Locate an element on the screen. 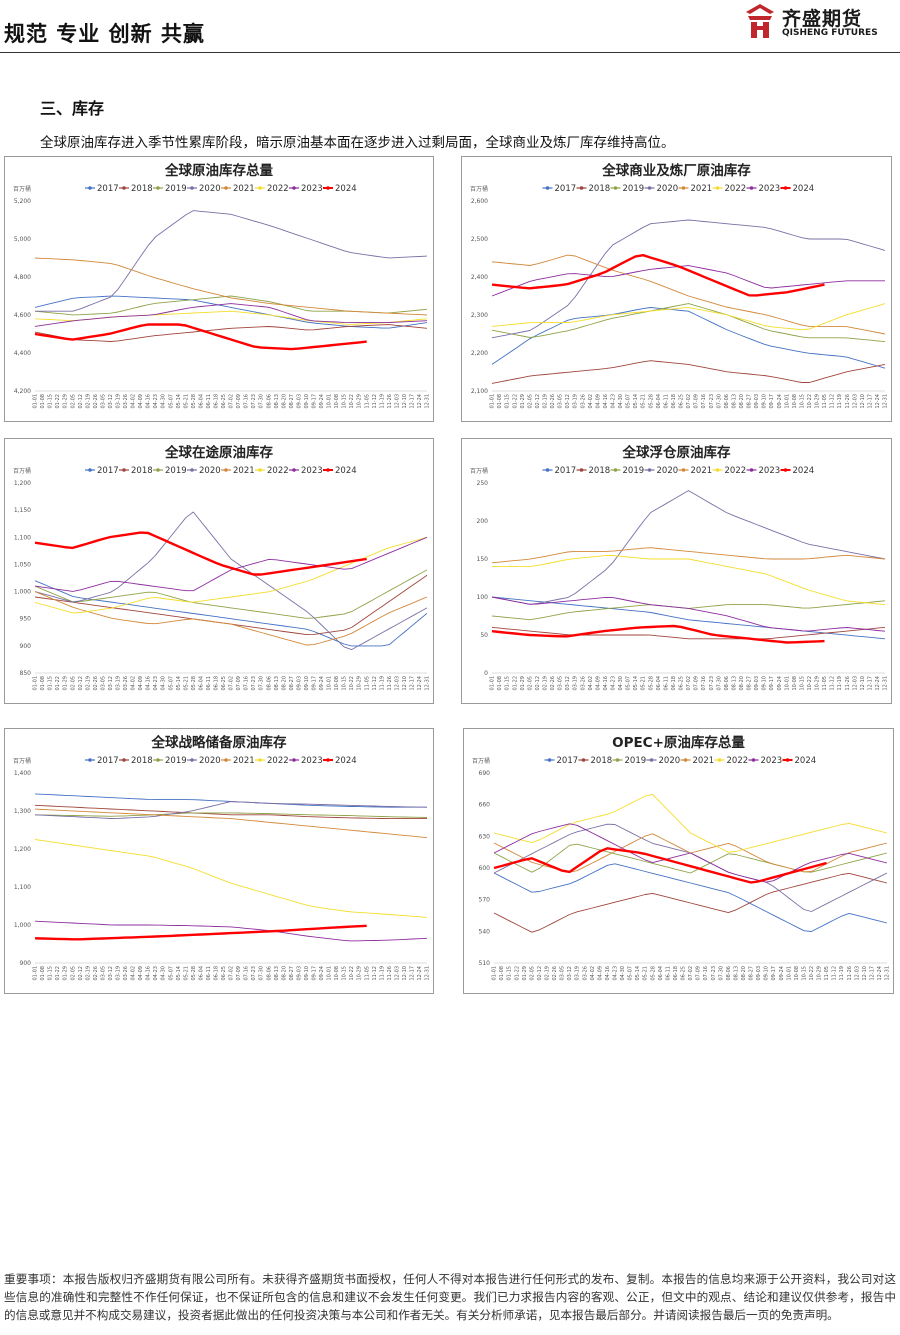  header-divider is located at coordinates (450, 52).